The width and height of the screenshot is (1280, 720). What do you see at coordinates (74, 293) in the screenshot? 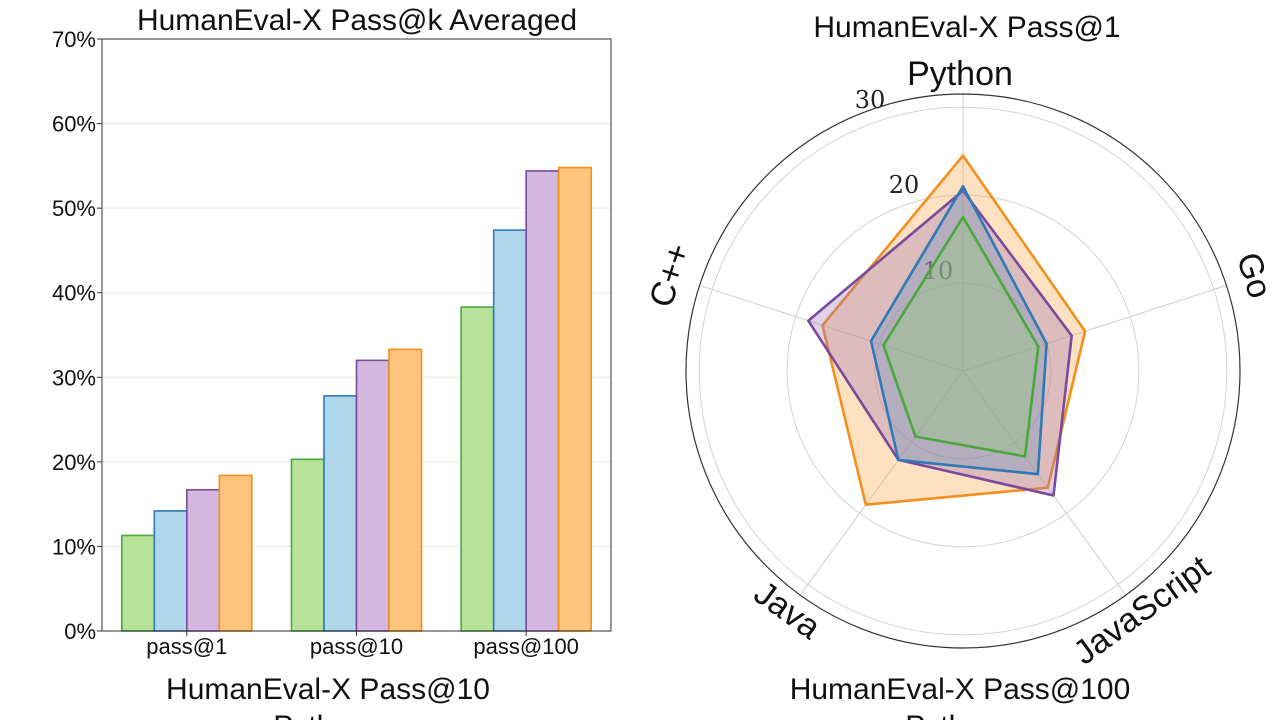
I see `y-tick-label: 40%` at bounding box center [74, 293].